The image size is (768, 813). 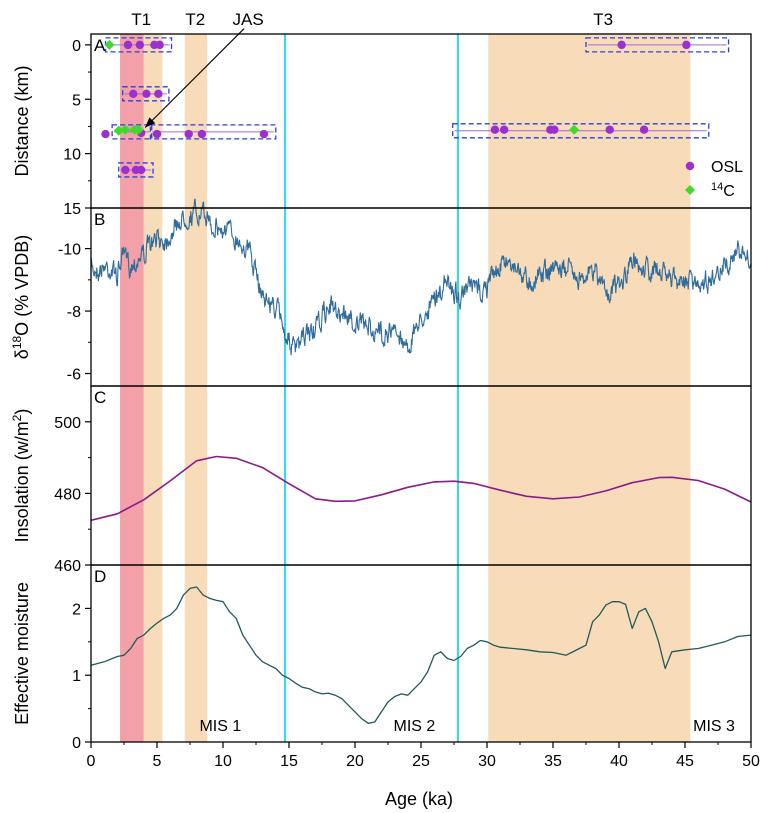 I want to click on legend-osl-label: OSL, so click(x=727, y=167).